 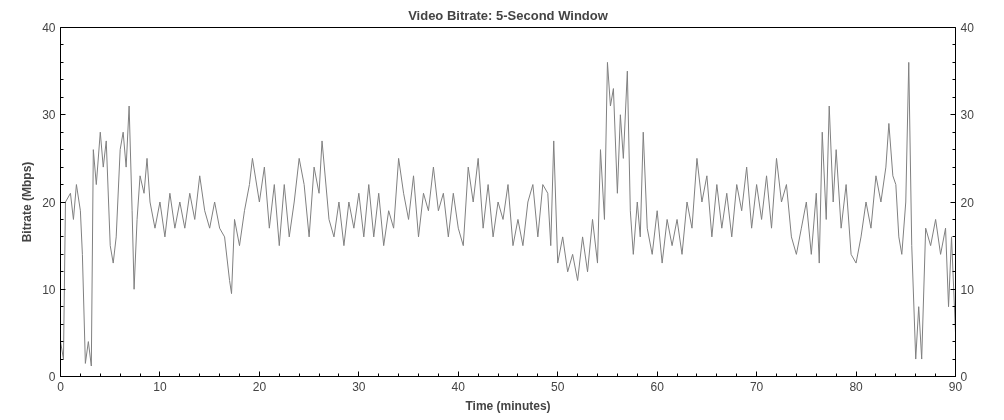 What do you see at coordinates (49, 289) in the screenshot?
I see `y-tick-label: 10` at bounding box center [49, 289].